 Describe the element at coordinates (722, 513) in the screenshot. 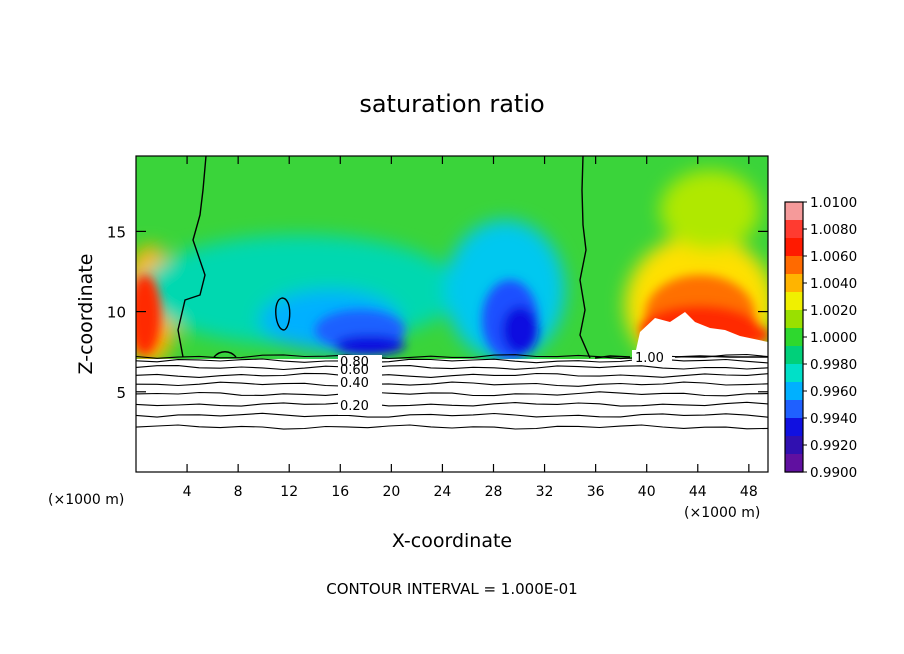

I see `x-unit-right: (×1000 m)` at that location.